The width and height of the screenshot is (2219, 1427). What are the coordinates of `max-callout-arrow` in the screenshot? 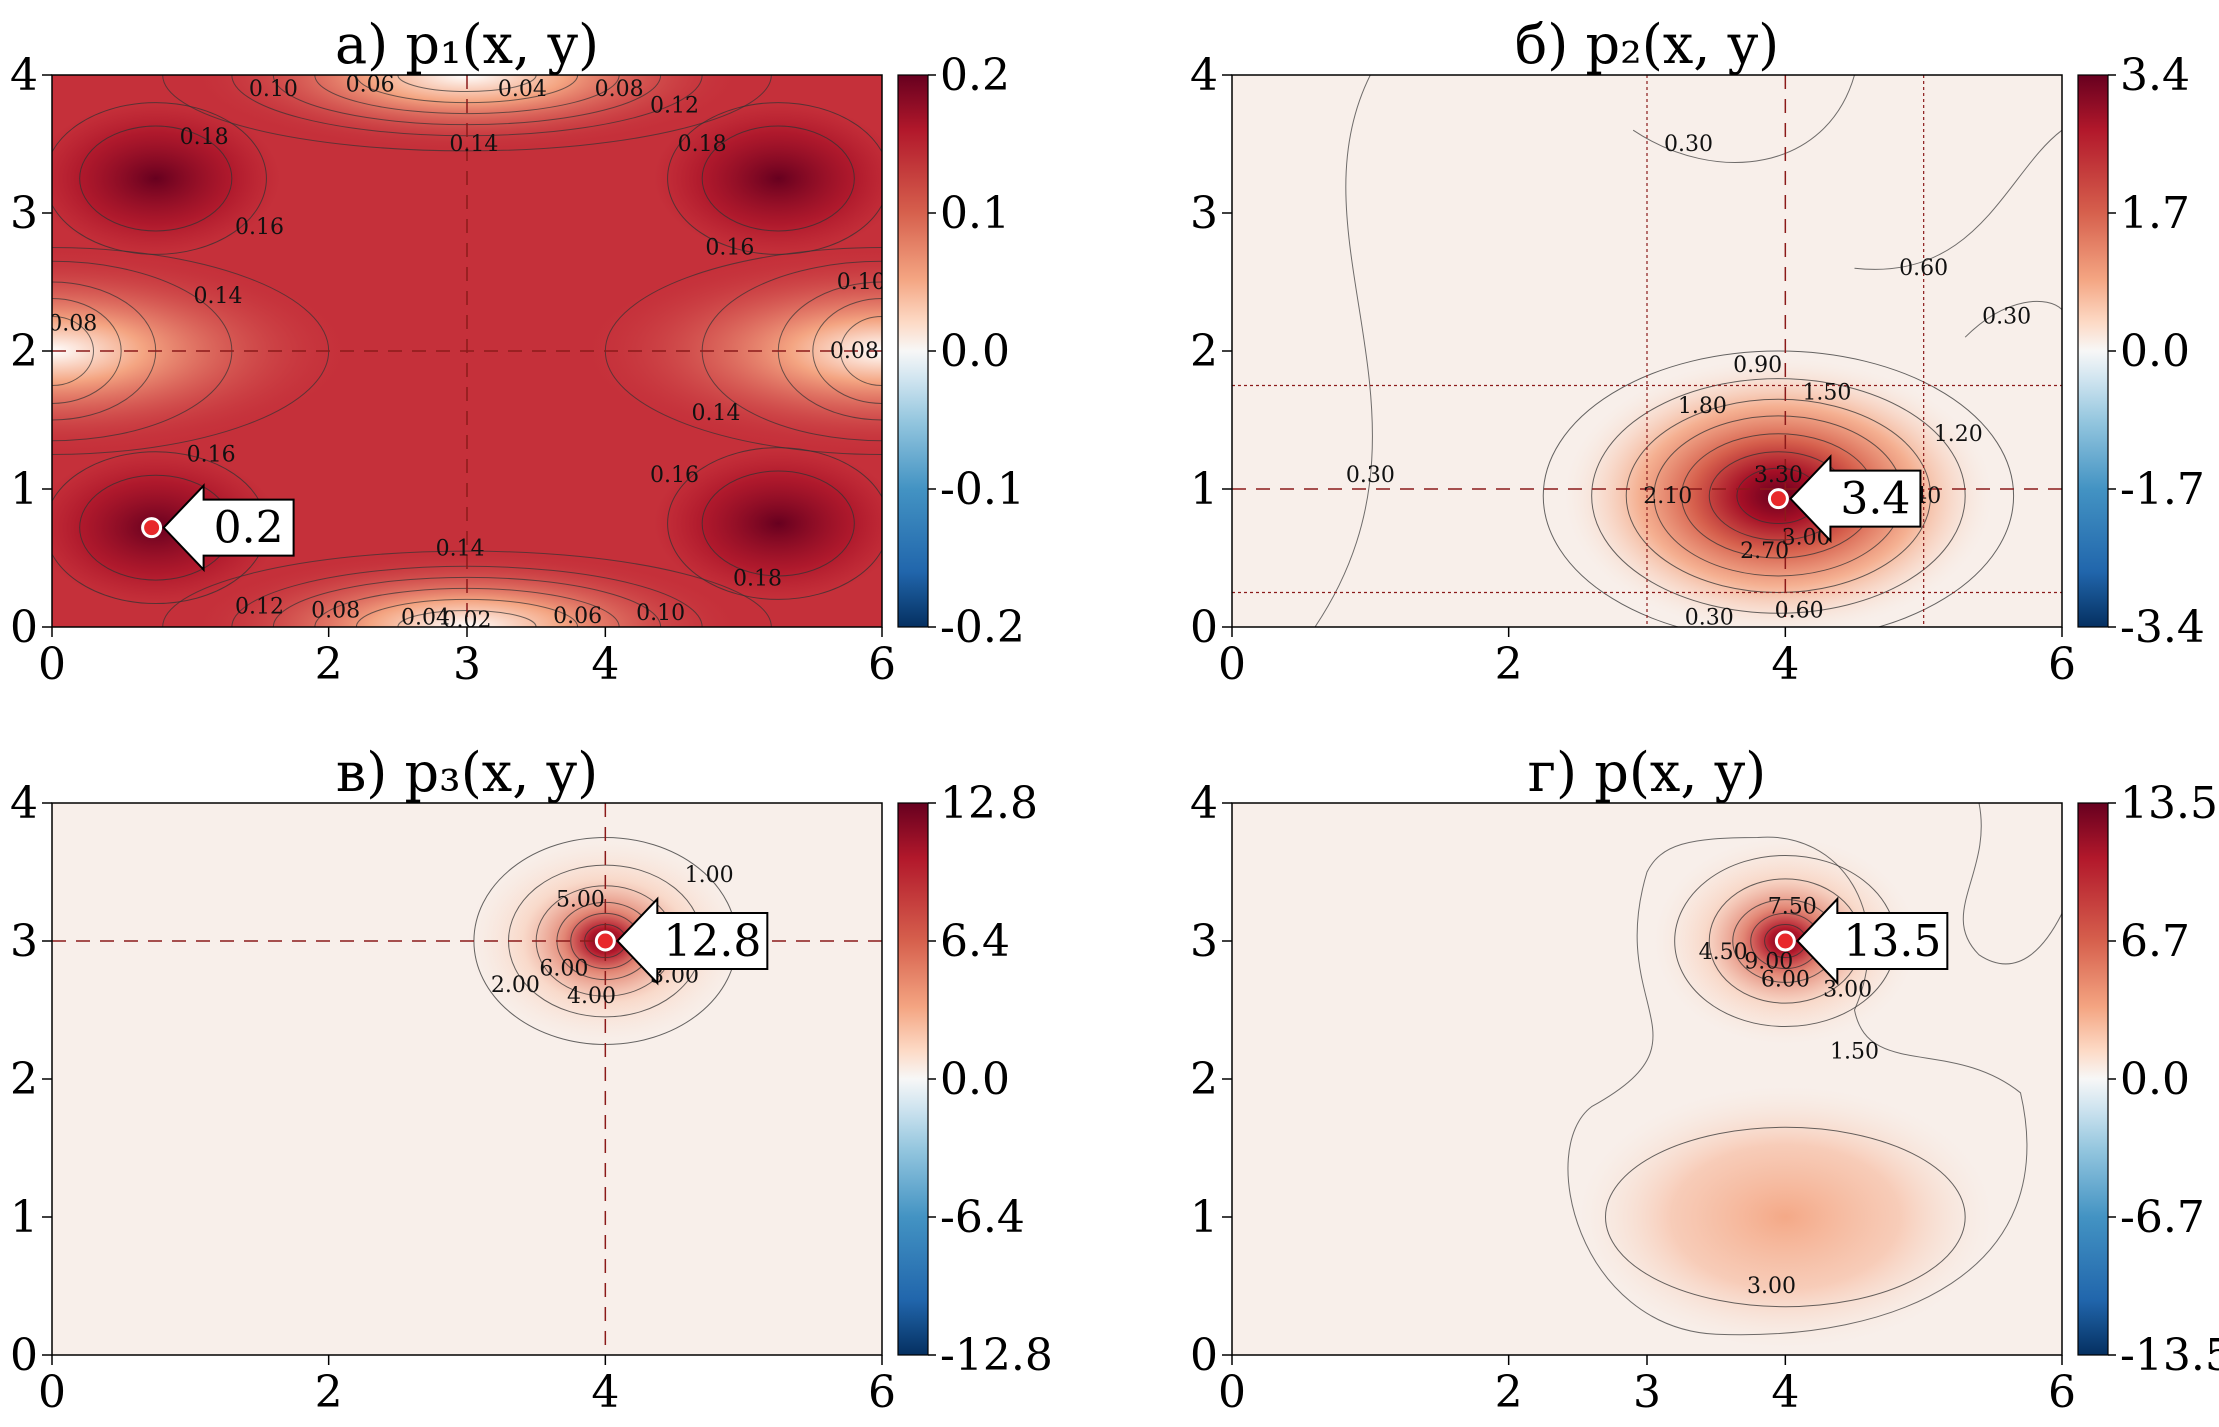 It's located at (692, 941).